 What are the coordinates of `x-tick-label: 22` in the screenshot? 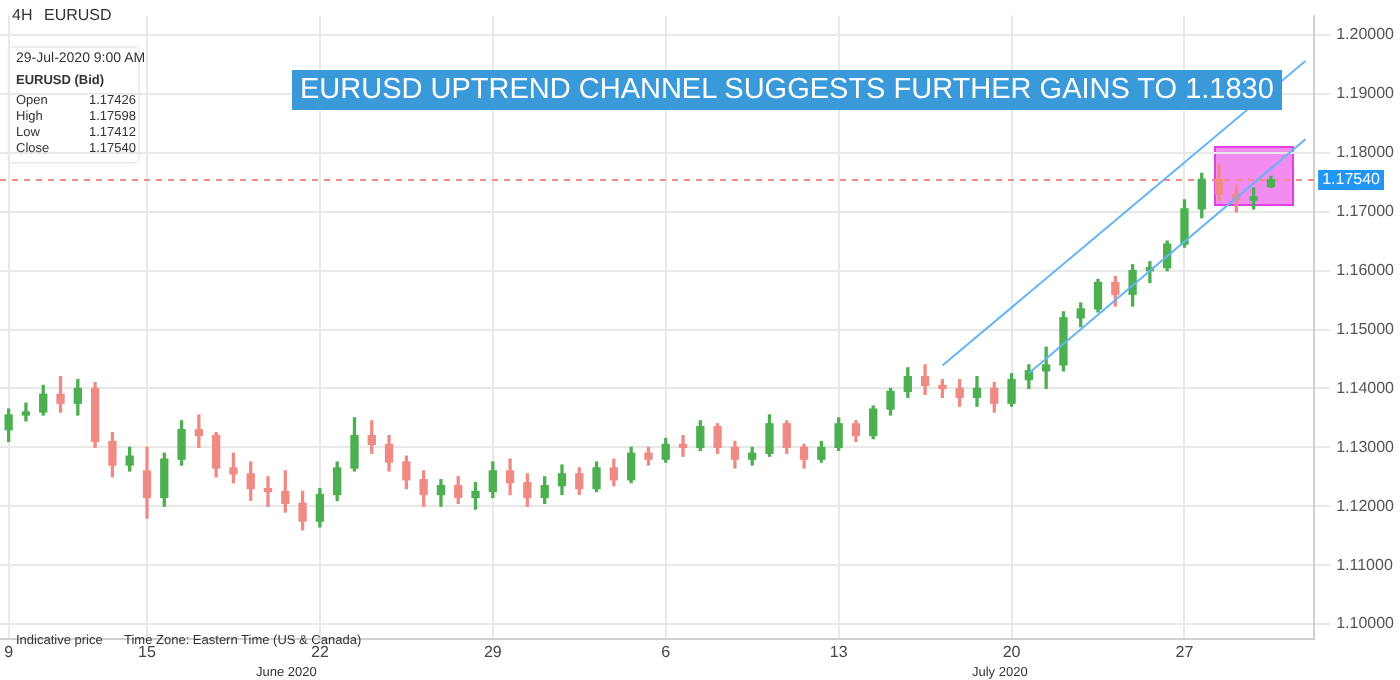 It's located at (320, 651).